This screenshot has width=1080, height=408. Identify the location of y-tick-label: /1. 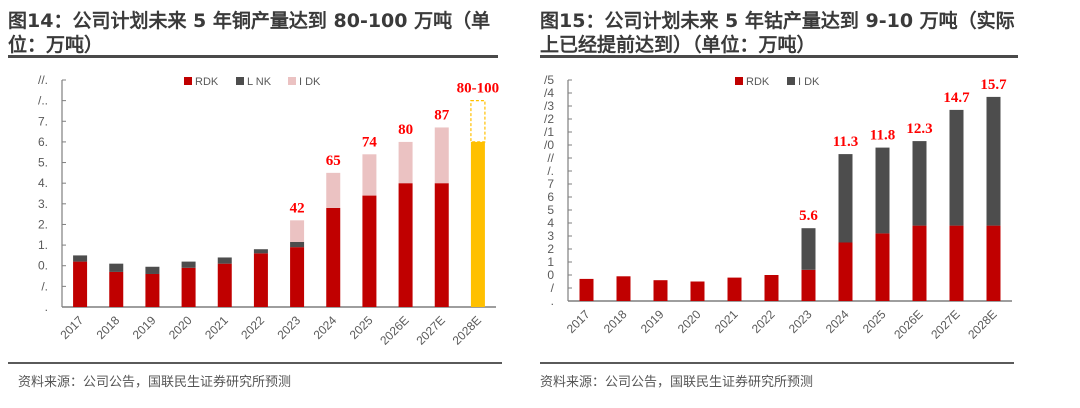
(549, 132).